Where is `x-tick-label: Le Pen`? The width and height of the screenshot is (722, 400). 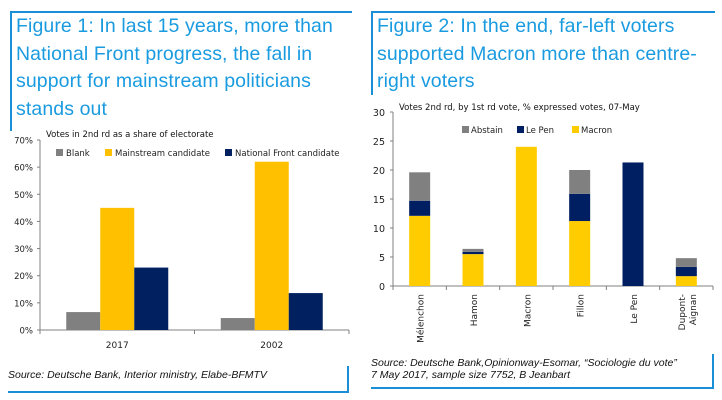 x-tick-label: Le Pen is located at coordinates (635, 309).